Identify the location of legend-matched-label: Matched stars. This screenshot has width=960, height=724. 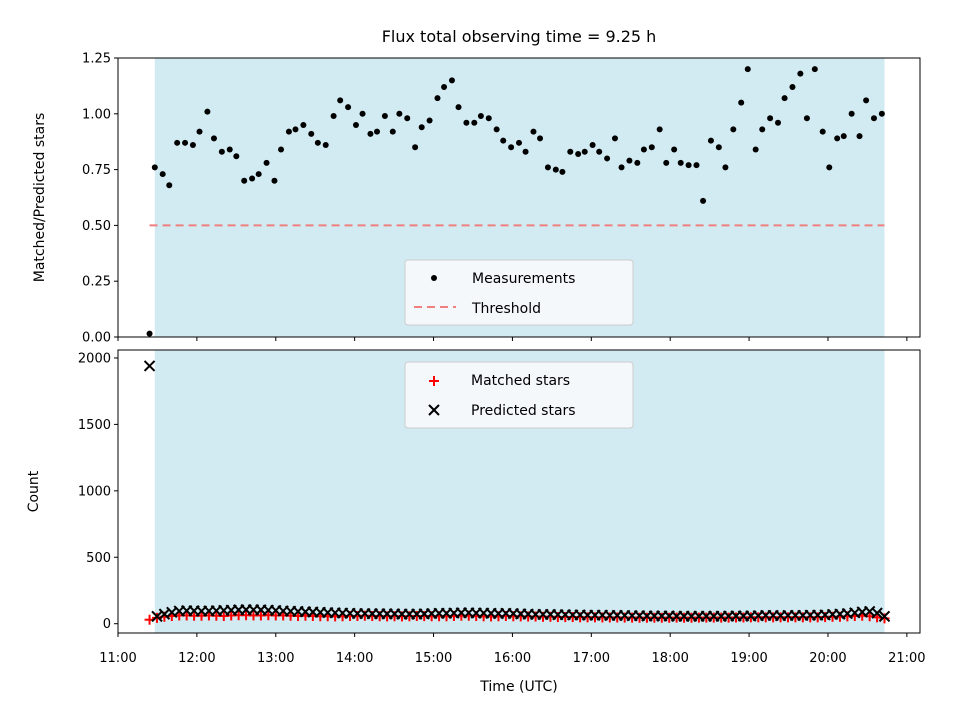
(520, 381).